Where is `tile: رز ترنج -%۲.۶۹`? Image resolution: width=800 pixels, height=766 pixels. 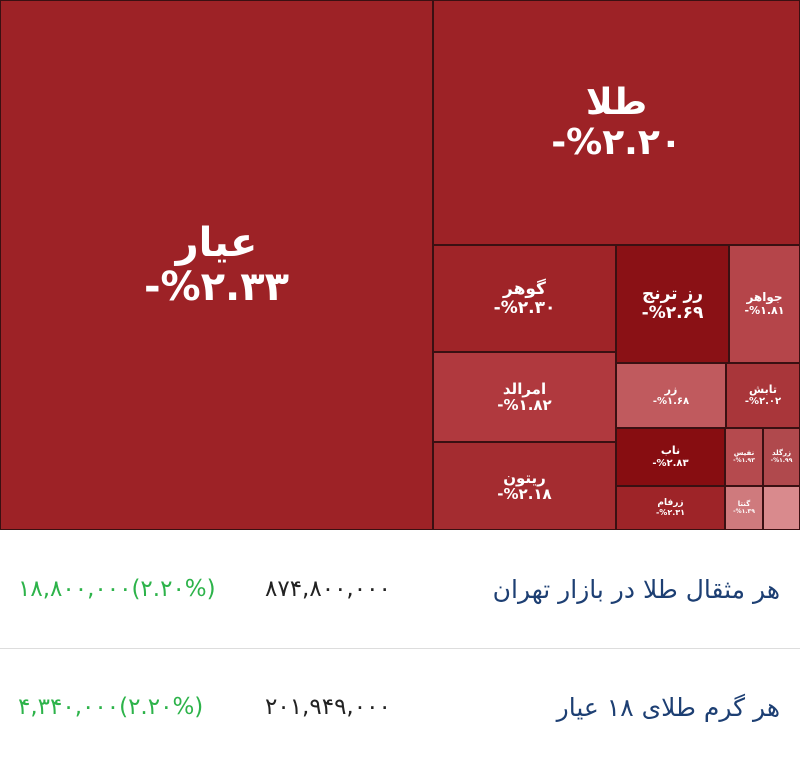 tile: رز ترنج -%۲.۶۹ is located at coordinates (672, 304).